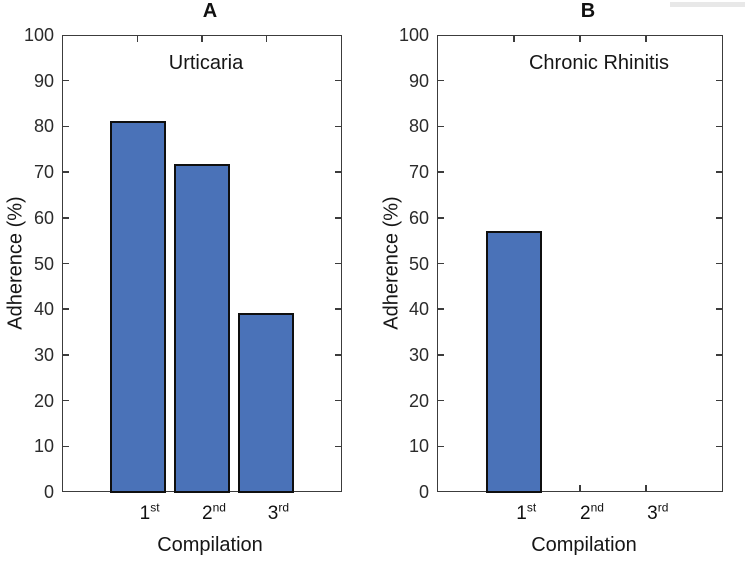 This screenshot has height=563, width=745. I want to click on panel-a-x-axis-label: Compilation, so click(210, 545).